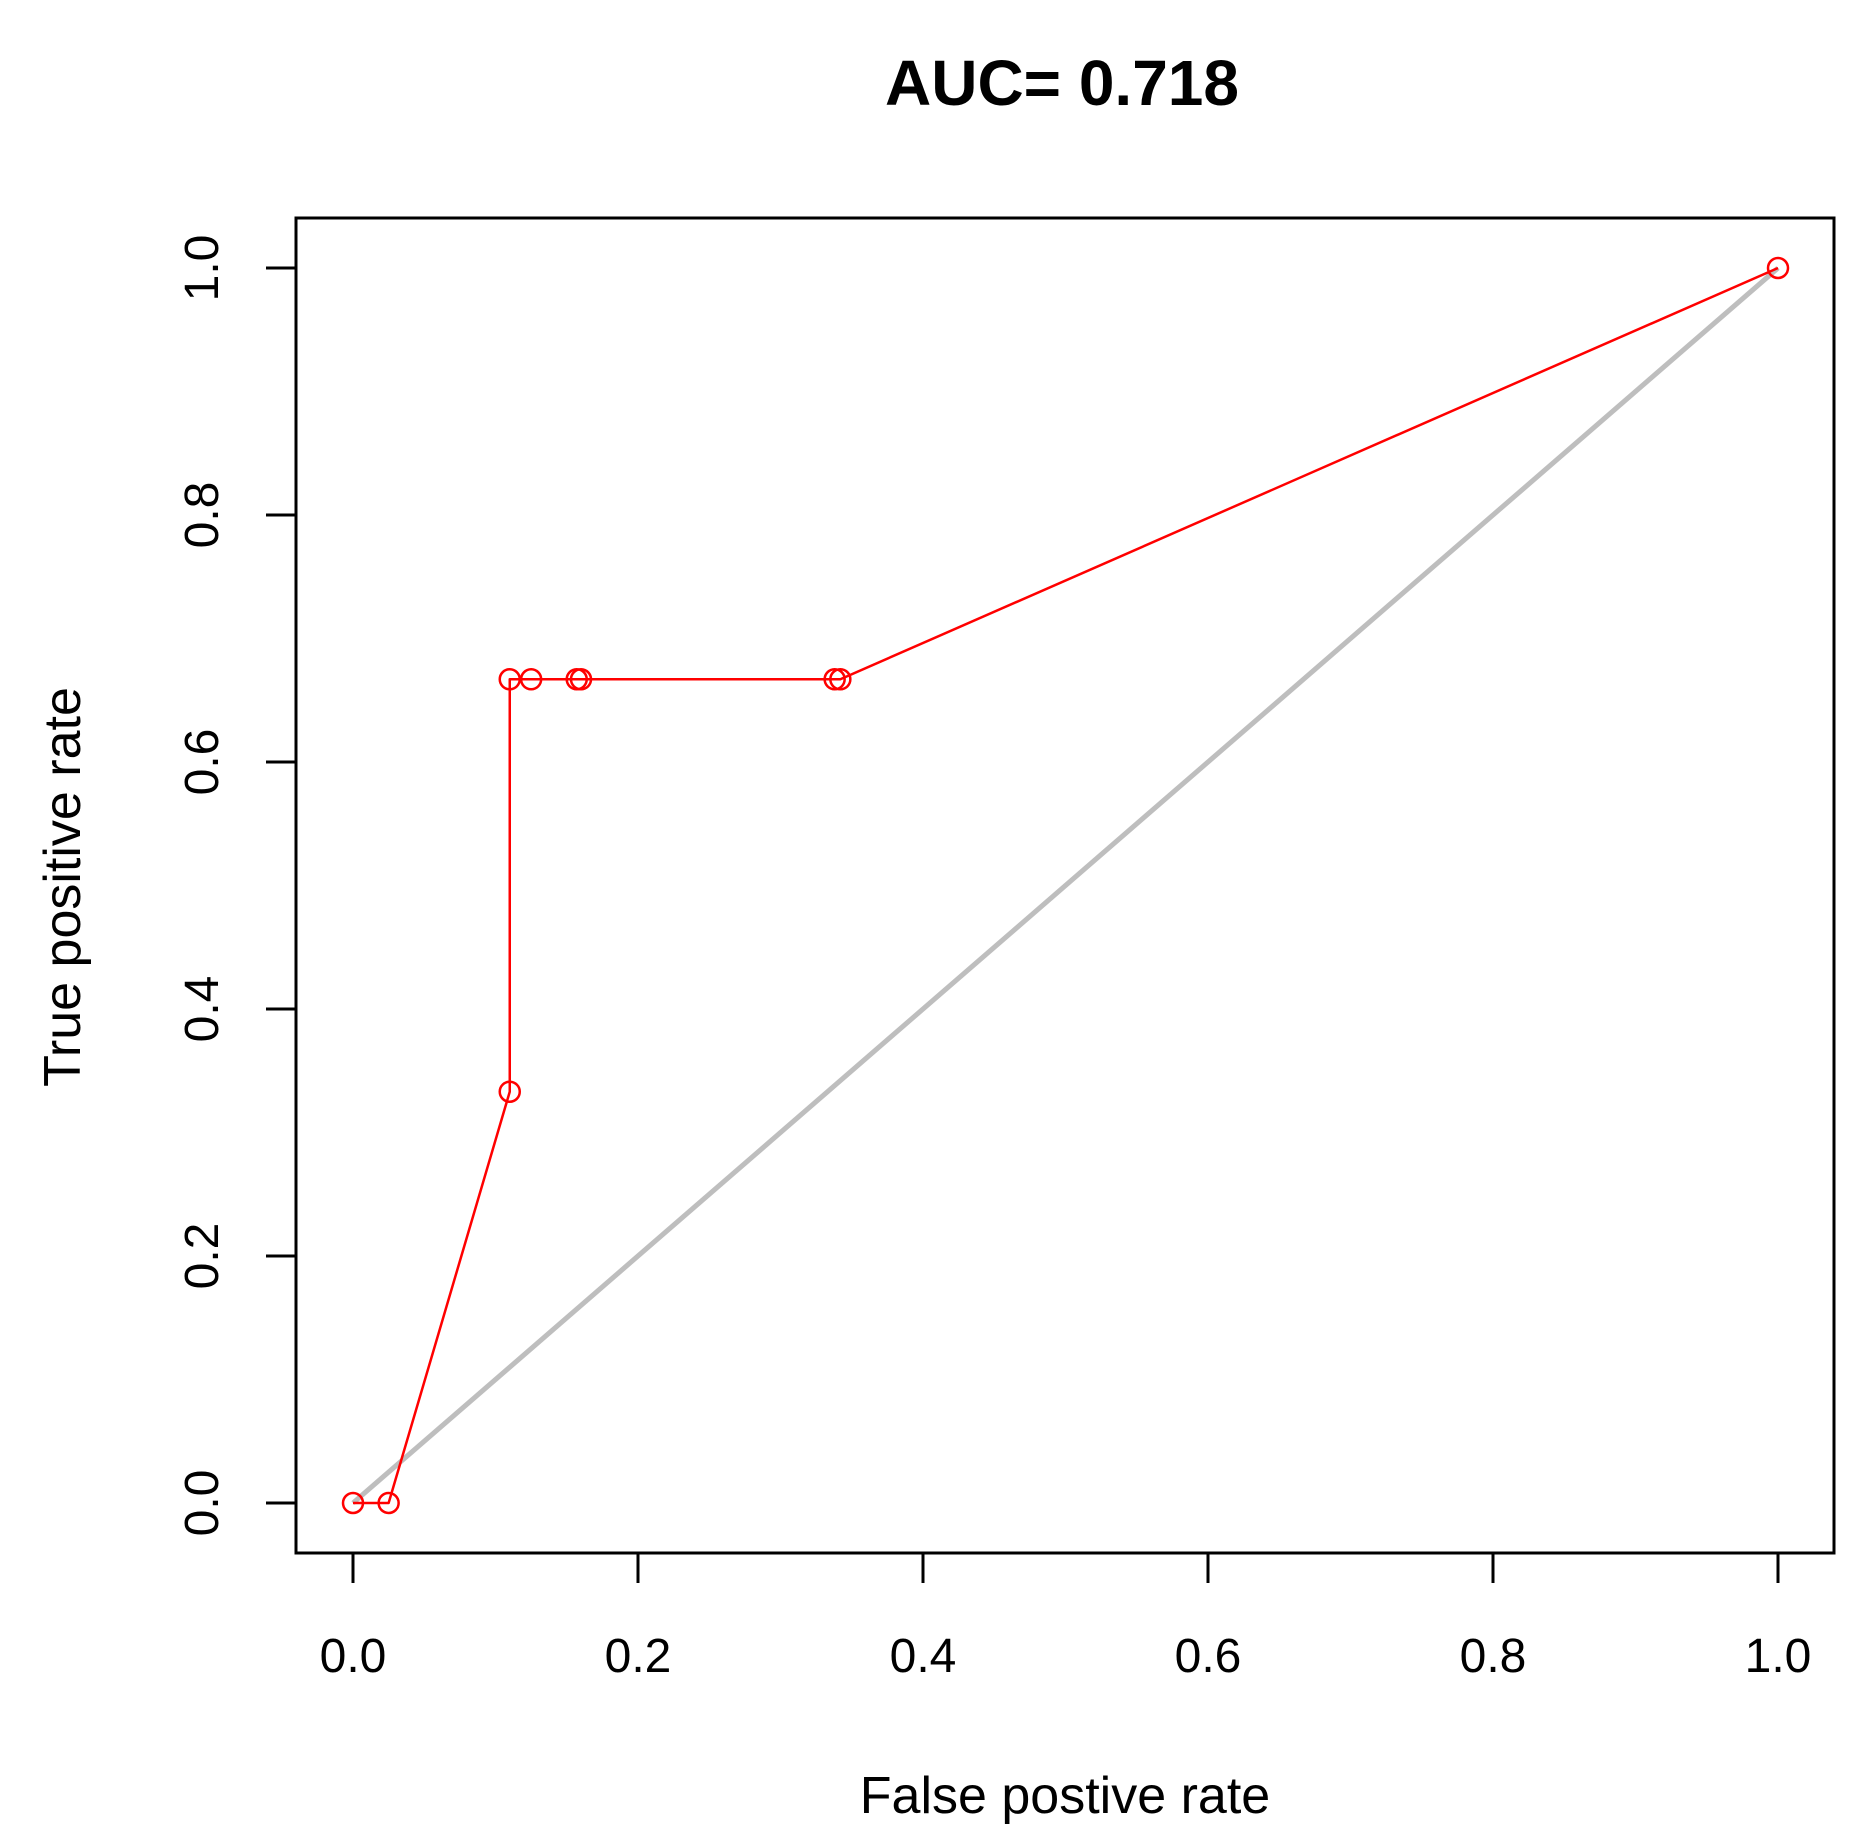  Describe the element at coordinates (63, 887) in the screenshot. I see `y-axis-label: True positive rate` at that location.